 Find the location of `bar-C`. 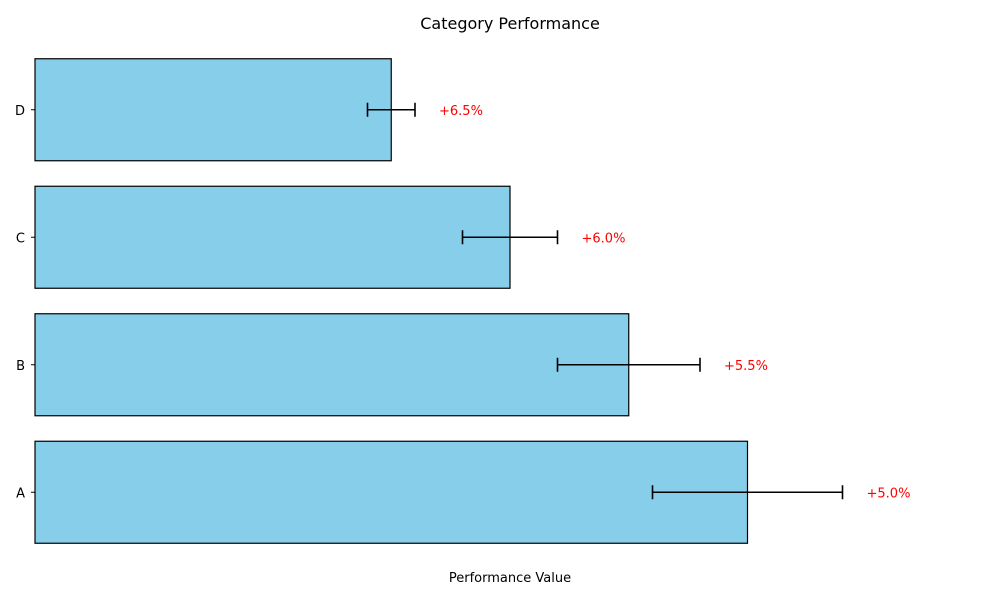

bar-C is located at coordinates (272, 237).